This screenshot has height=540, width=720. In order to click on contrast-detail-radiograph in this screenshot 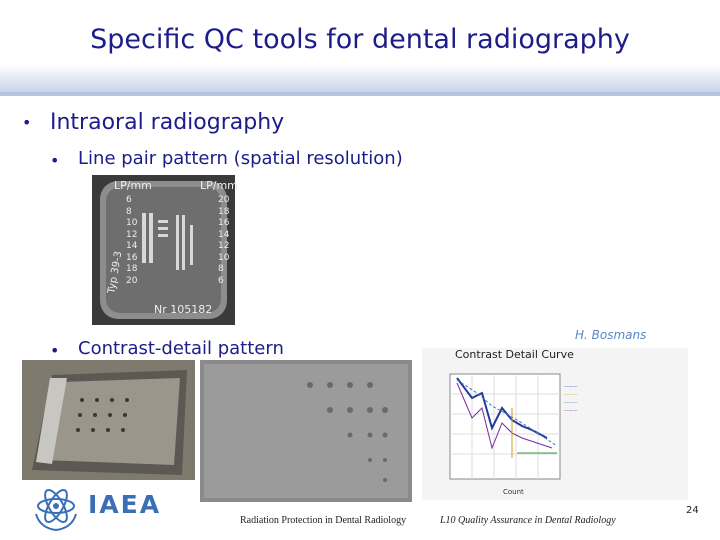, I will do `click(306, 431)`.